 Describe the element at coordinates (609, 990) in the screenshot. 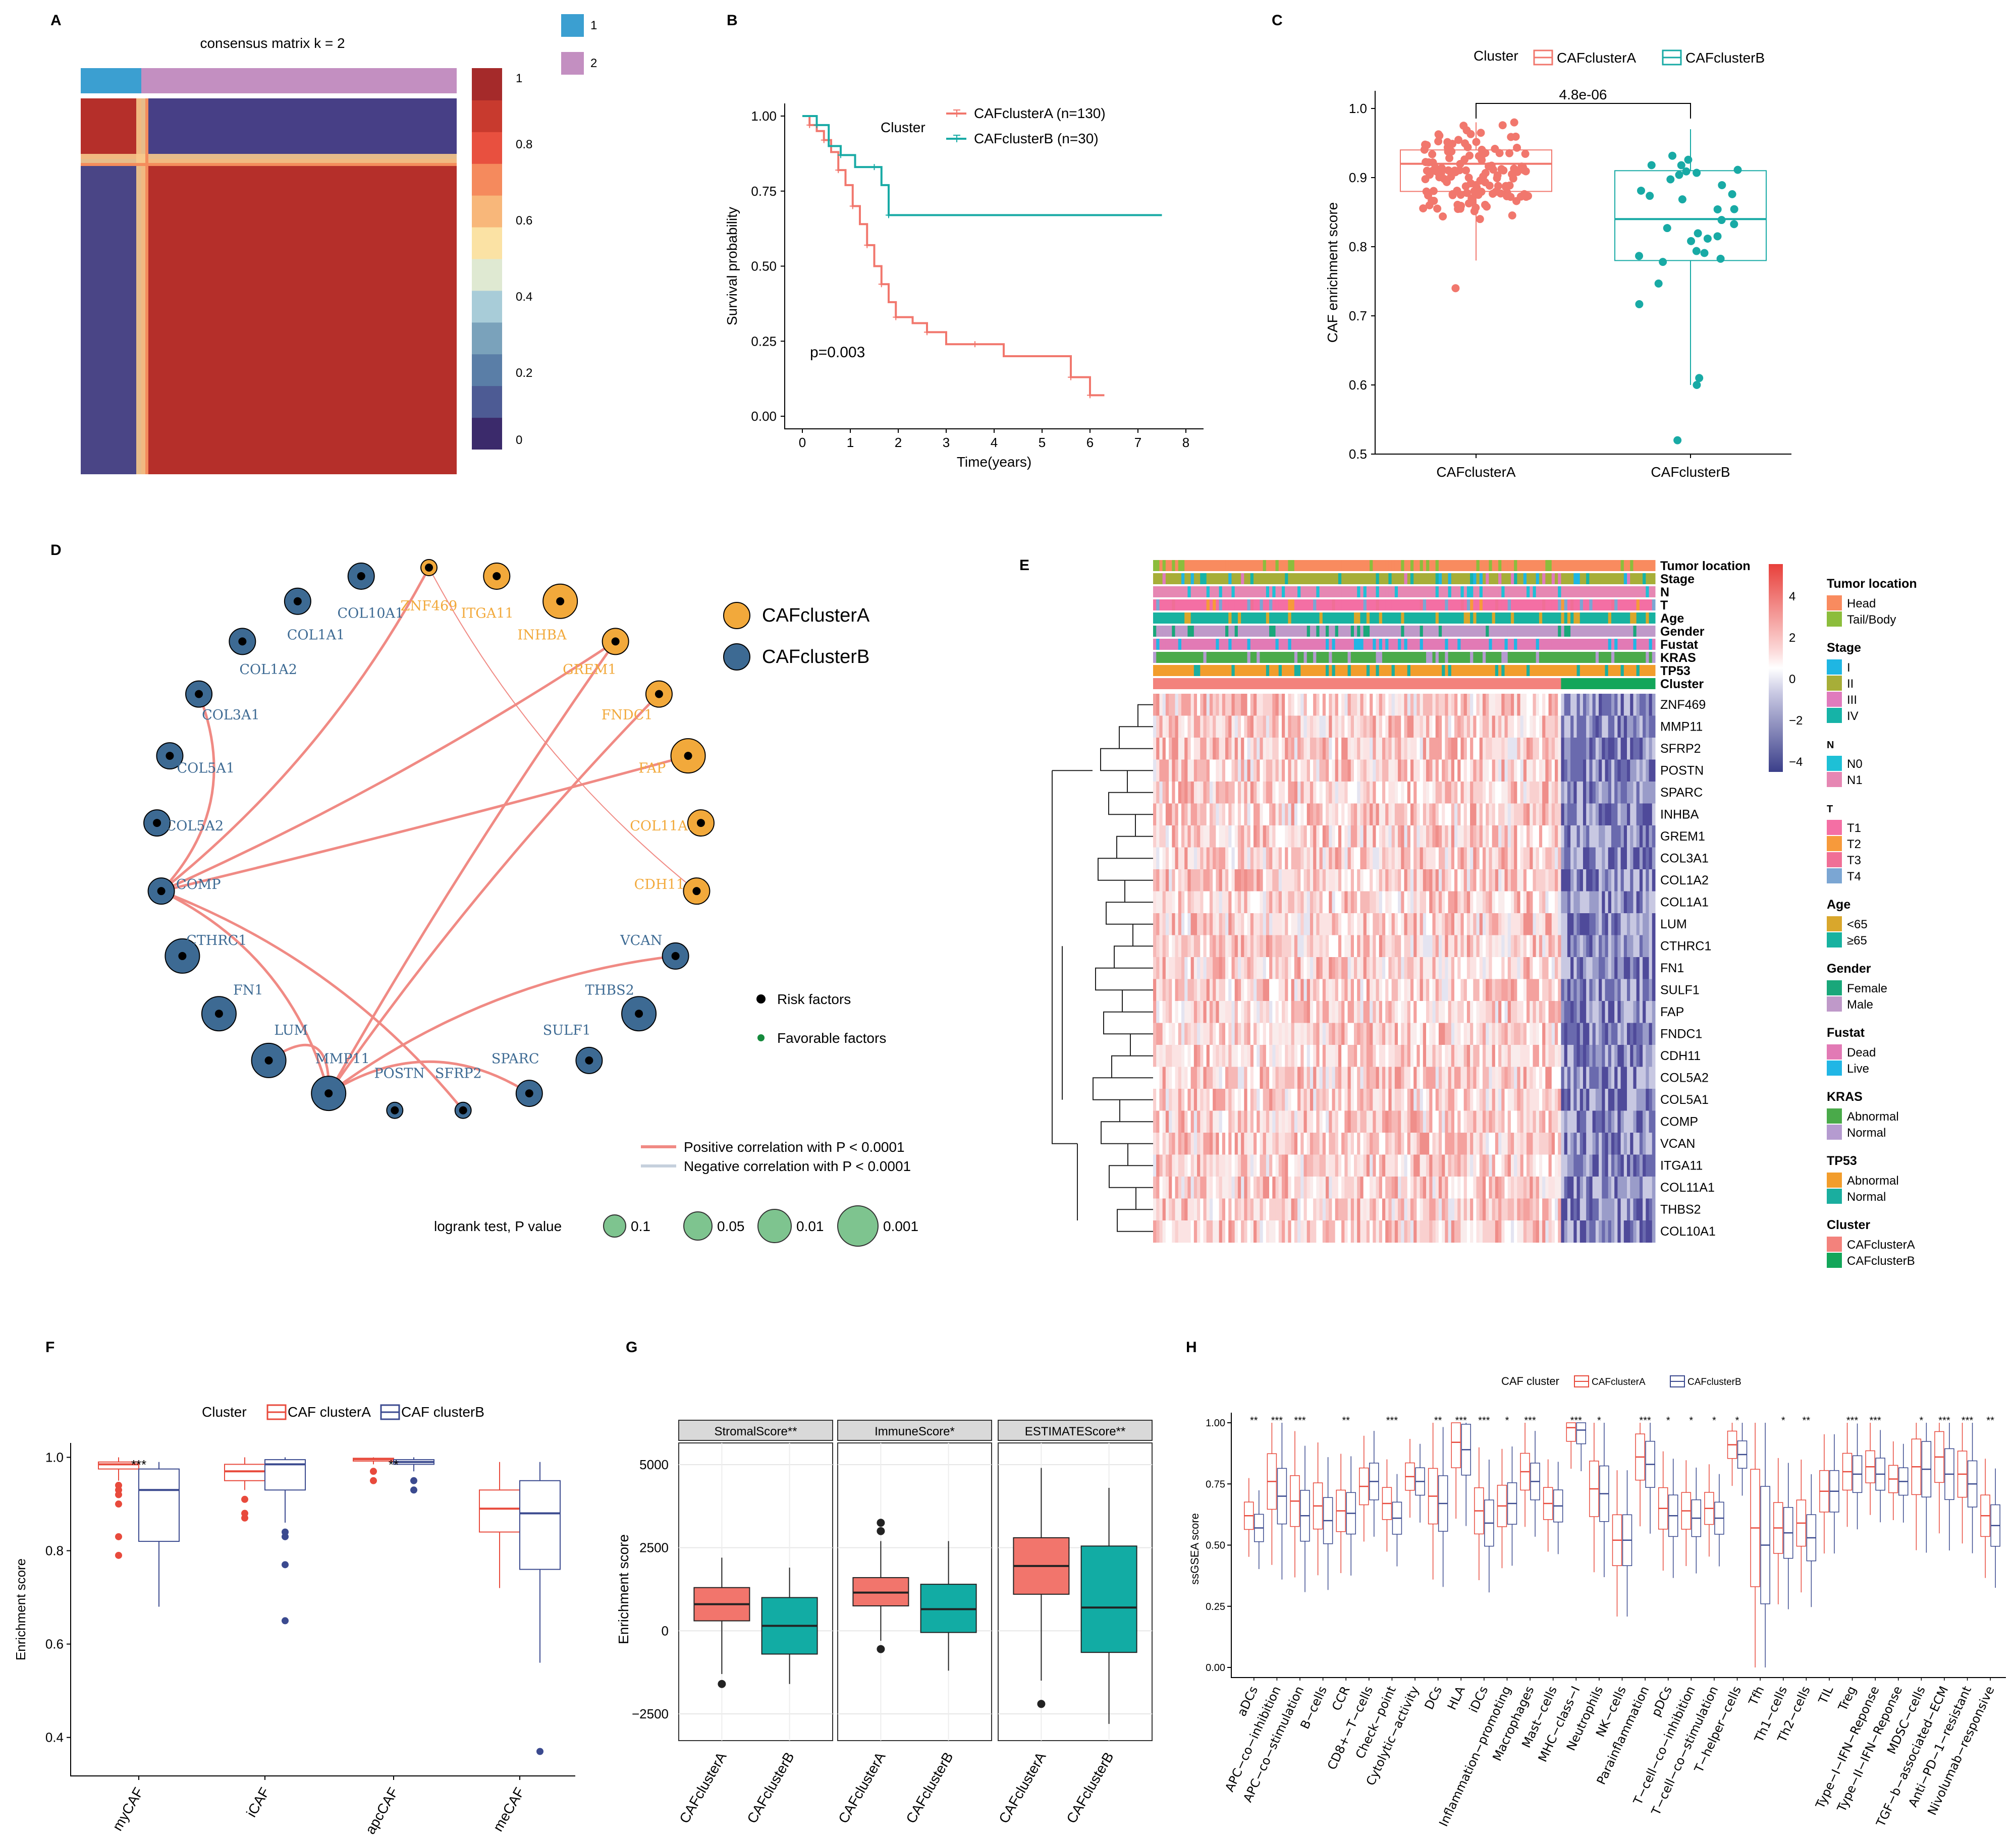

I see `node-label: THBS2` at that location.